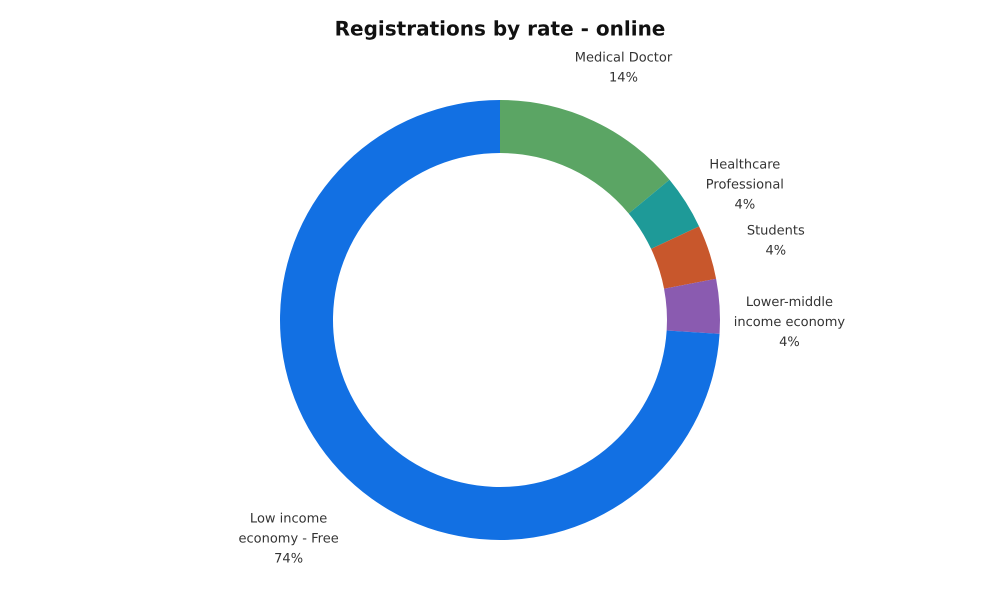 The image size is (1000, 600). Describe the element at coordinates (623, 58) in the screenshot. I see `slice-label: Medical Doctor` at that location.